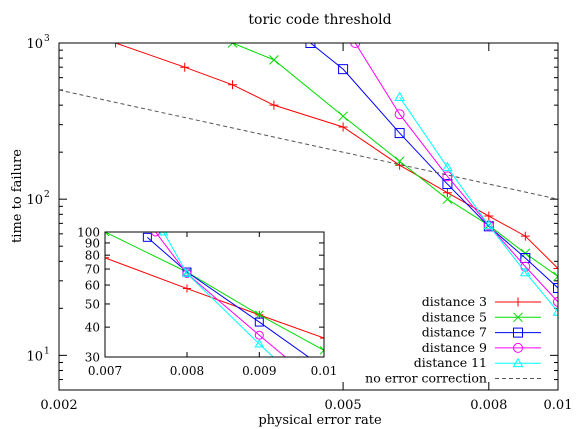  Describe the element at coordinates (320, 420) in the screenshot. I see `x-axis-label: physical error rate` at that location.